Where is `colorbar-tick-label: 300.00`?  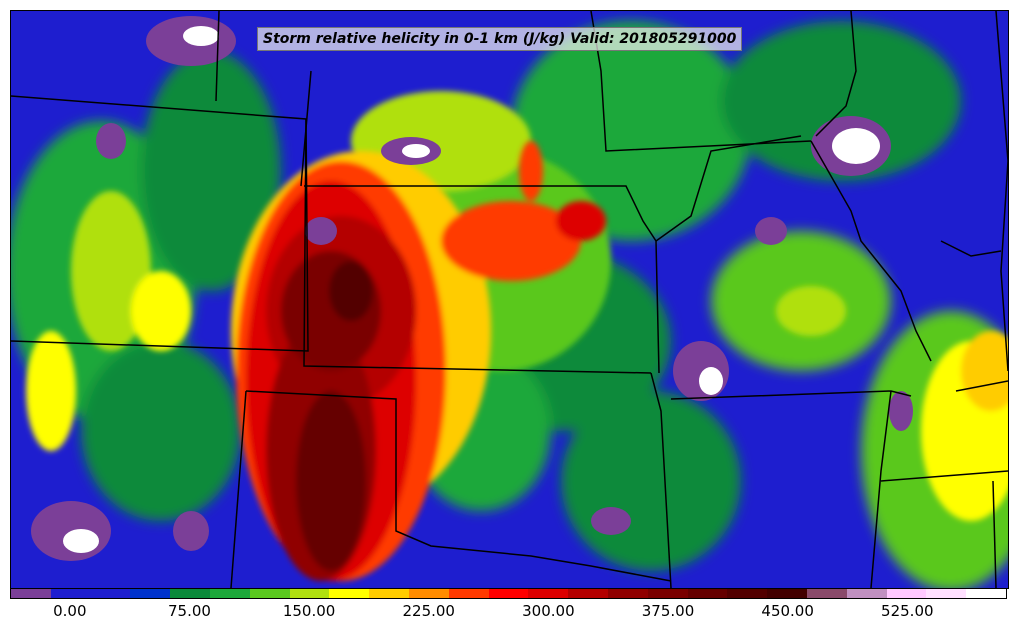
colorbar-tick-label: 300.00 is located at coordinates (548, 611).